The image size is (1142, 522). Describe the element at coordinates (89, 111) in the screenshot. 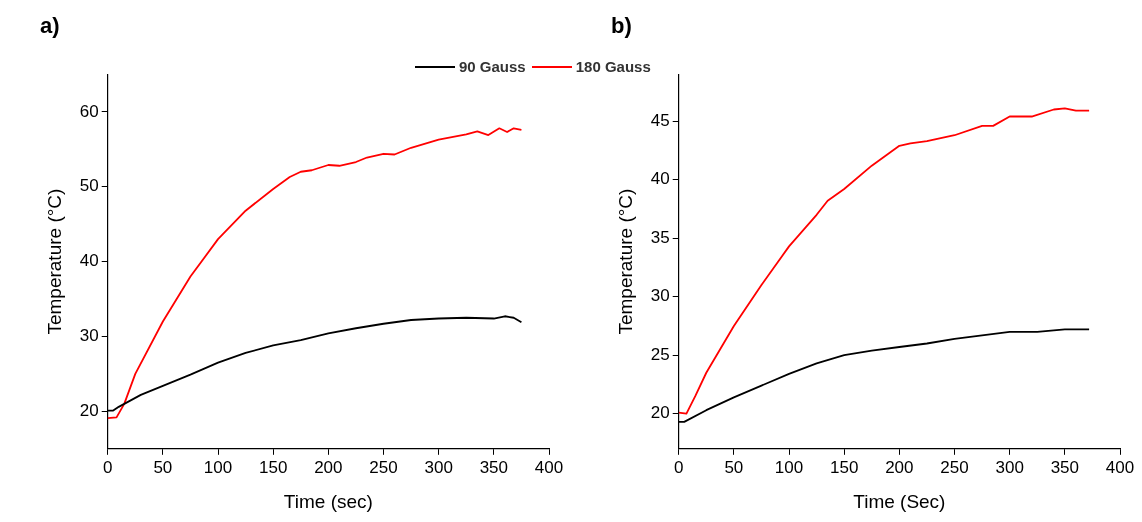

I see `y-tick-label: 60` at that location.